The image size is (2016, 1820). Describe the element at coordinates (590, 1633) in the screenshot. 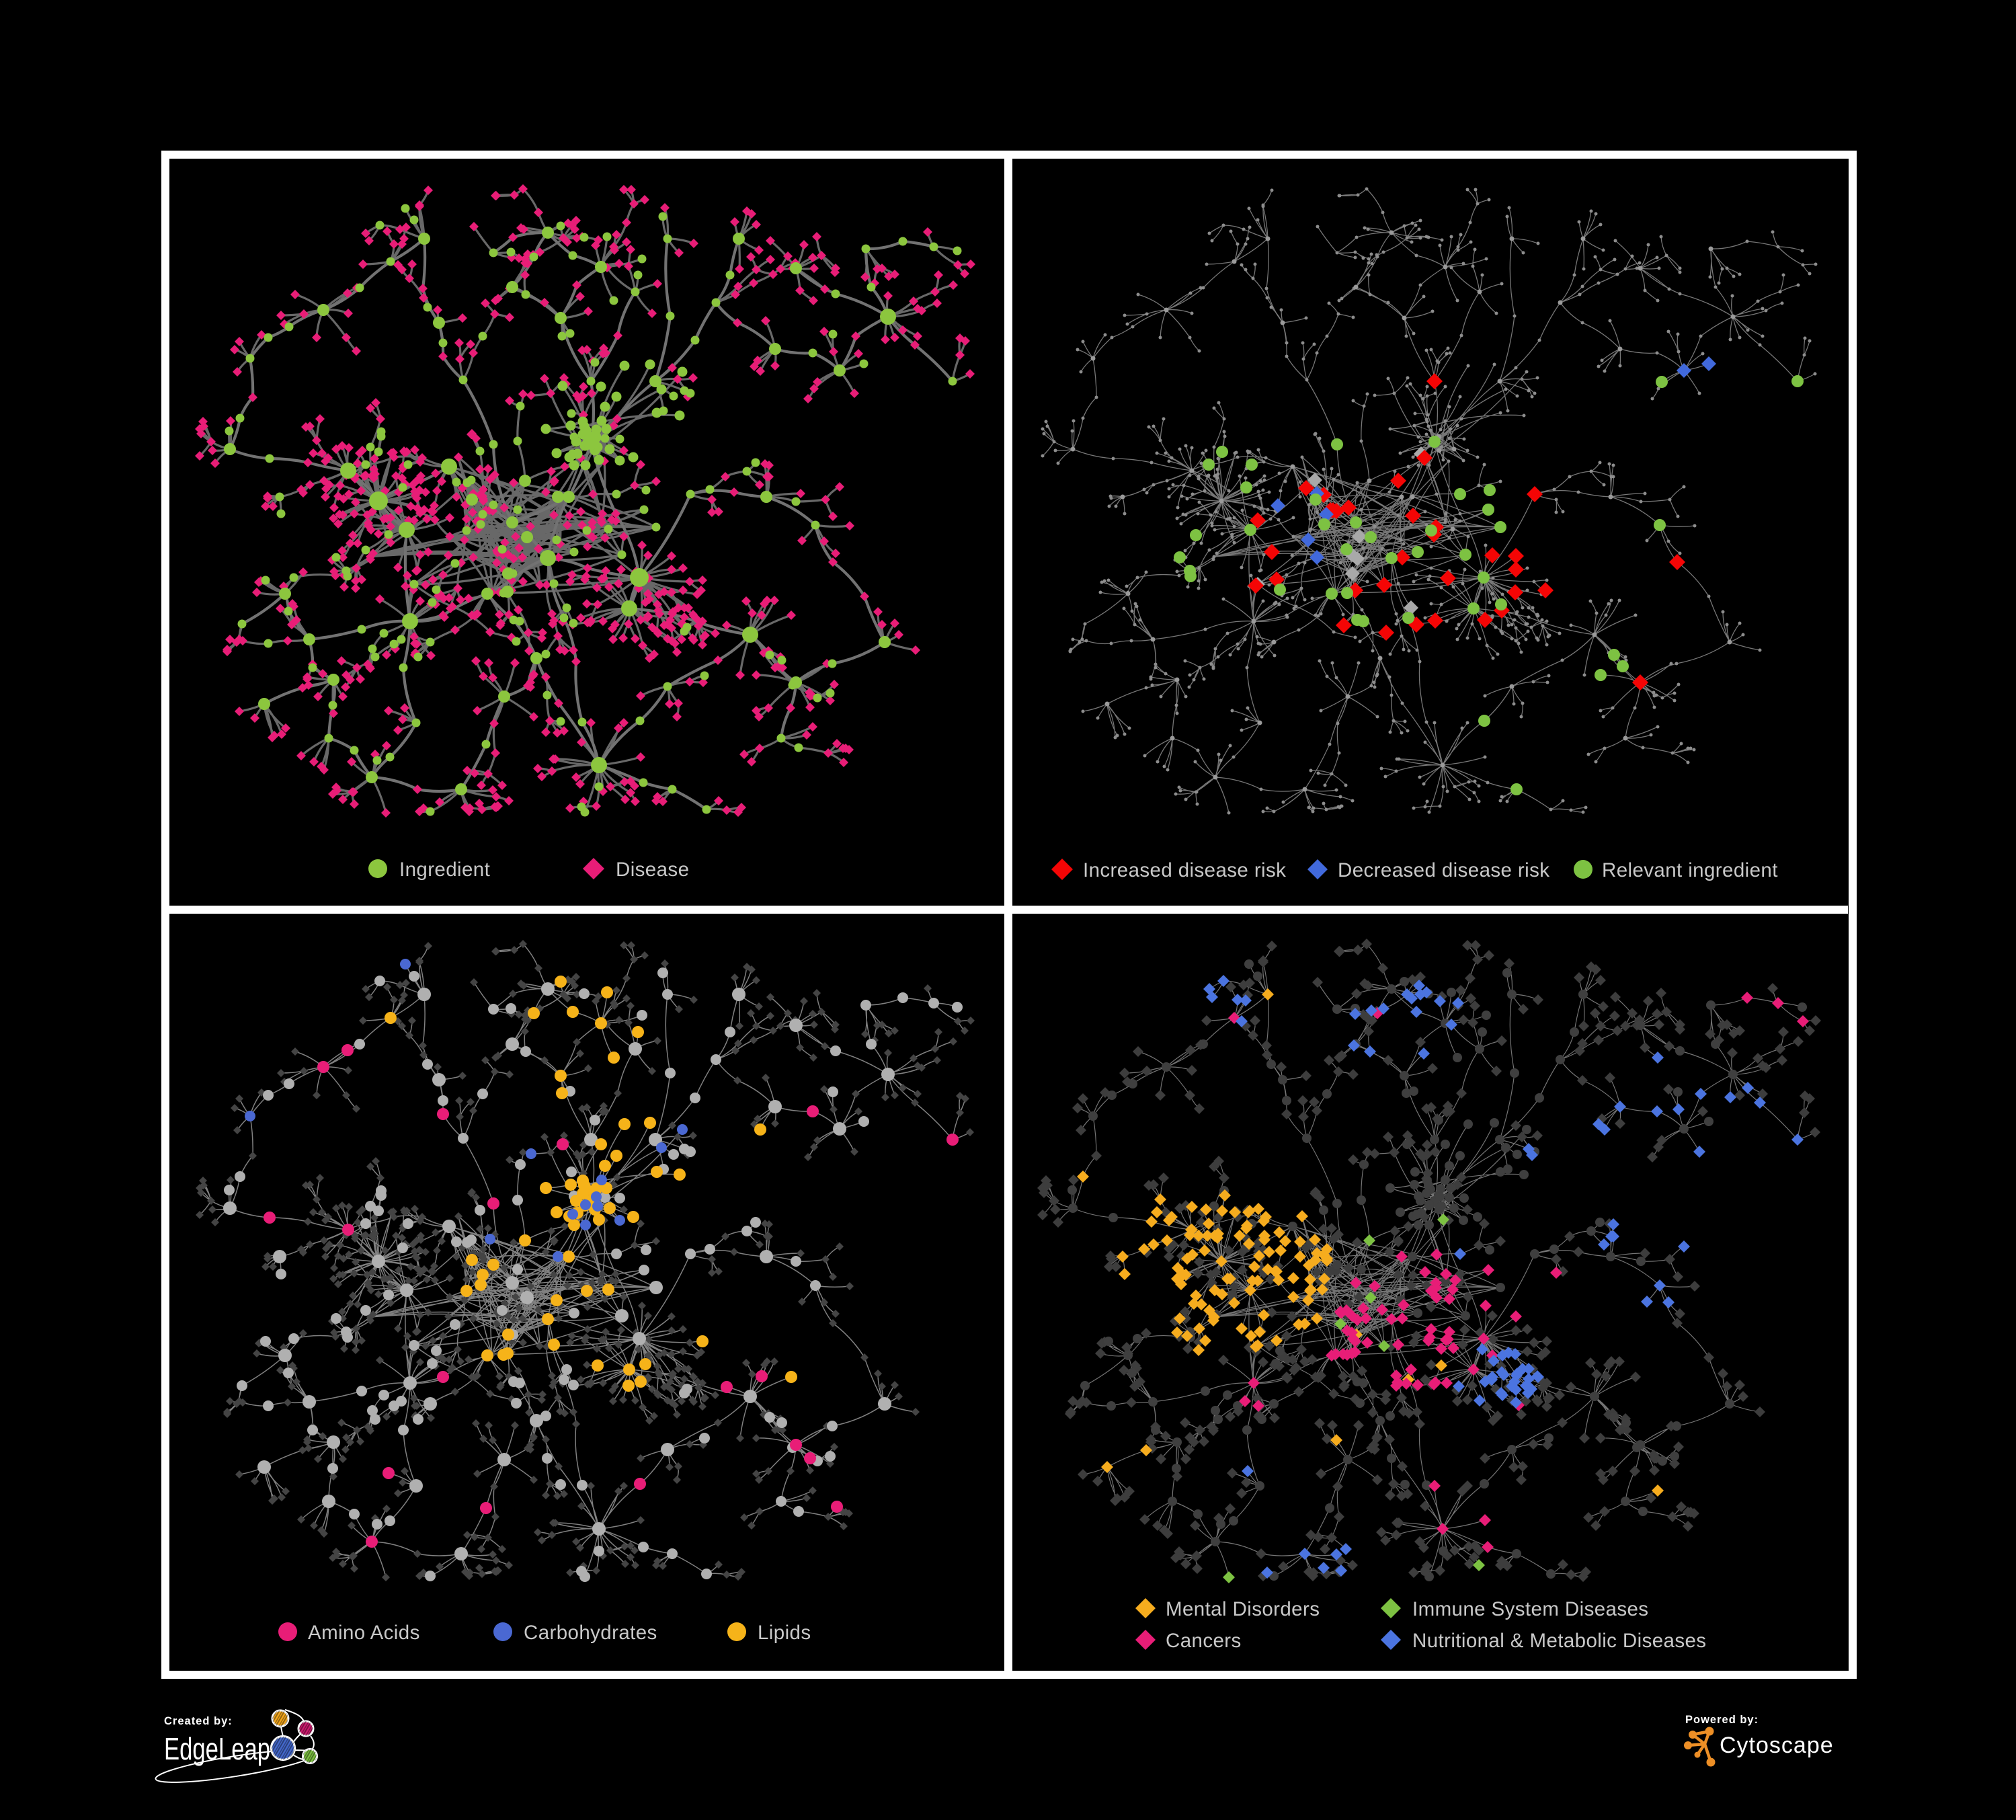

I see `svg-text: Carbohydrates` at that location.